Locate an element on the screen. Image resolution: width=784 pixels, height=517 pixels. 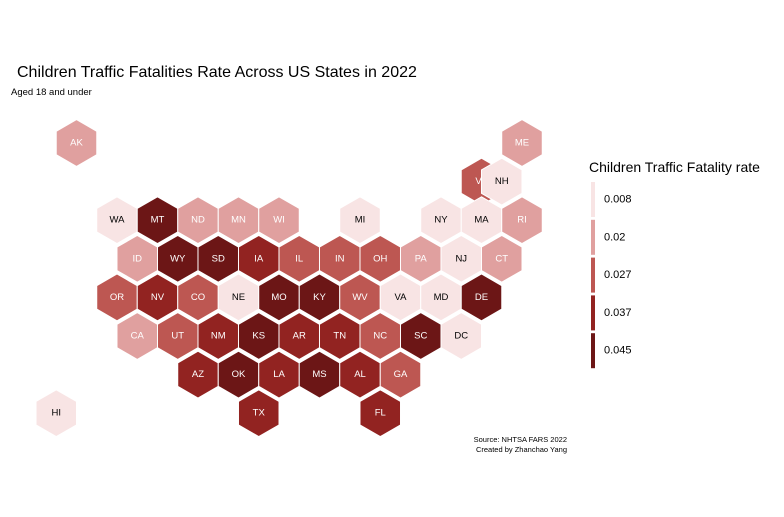
state-label-nj: NJ is located at coordinates (461, 258).